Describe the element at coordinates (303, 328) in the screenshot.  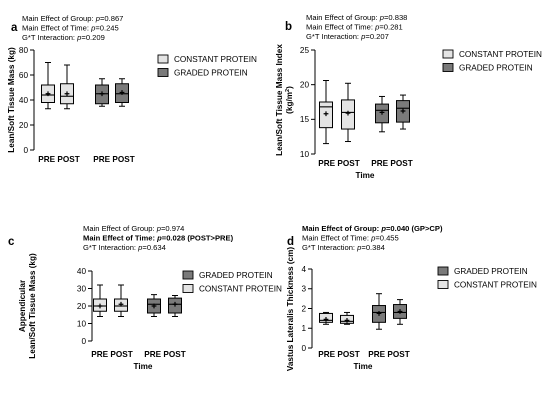
I see `y-tick-label: 1` at that location.